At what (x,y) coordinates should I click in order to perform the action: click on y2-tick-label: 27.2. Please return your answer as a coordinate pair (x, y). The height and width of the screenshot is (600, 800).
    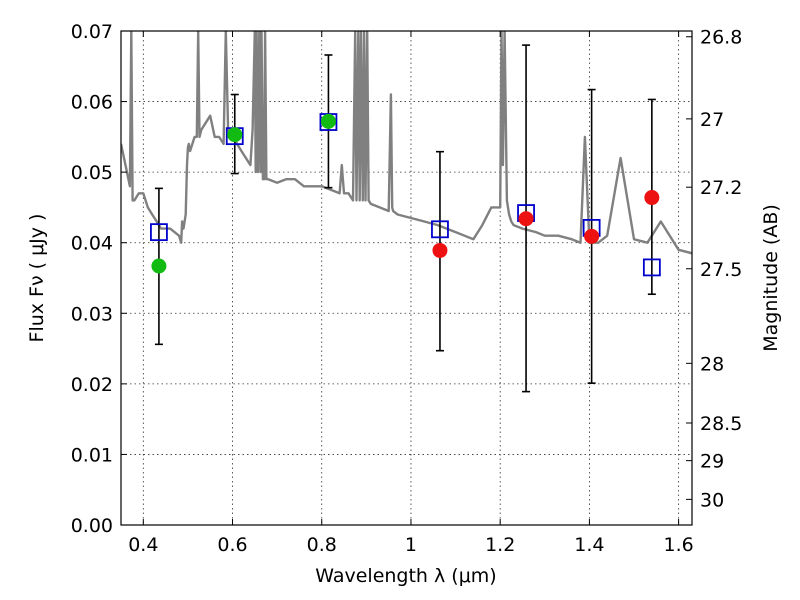
    Looking at the image, I should click on (721, 188).